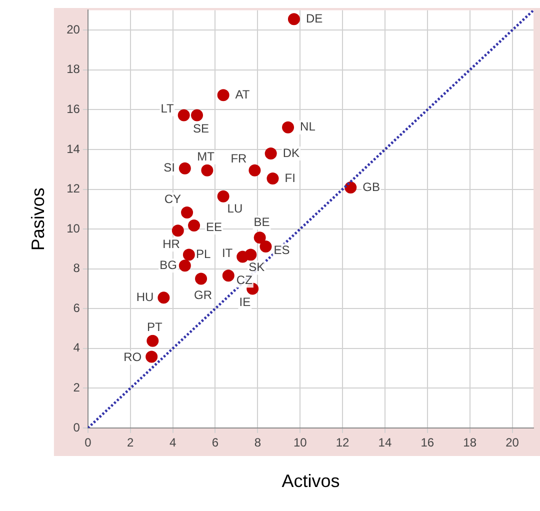  I want to click on annotation: PL, so click(203, 254).